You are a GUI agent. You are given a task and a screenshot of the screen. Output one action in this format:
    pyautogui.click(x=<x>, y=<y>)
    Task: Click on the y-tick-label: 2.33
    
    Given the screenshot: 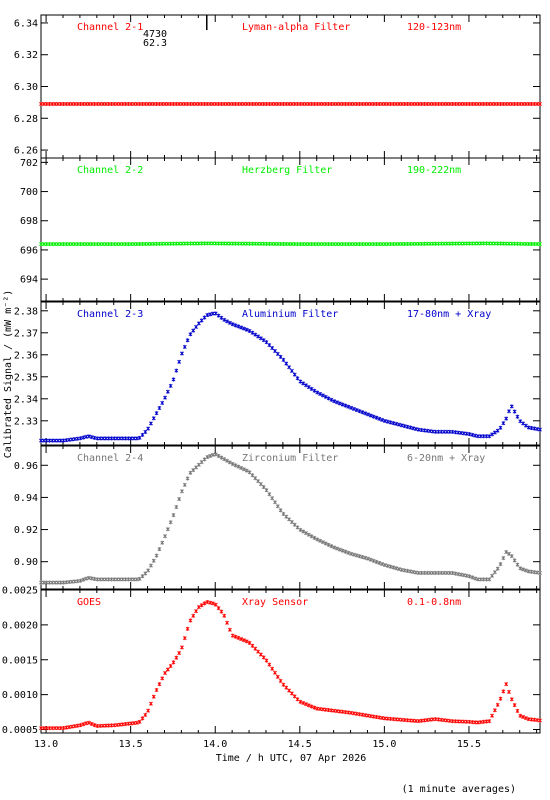 What is the action you would take?
    pyautogui.click(x=26, y=421)
    